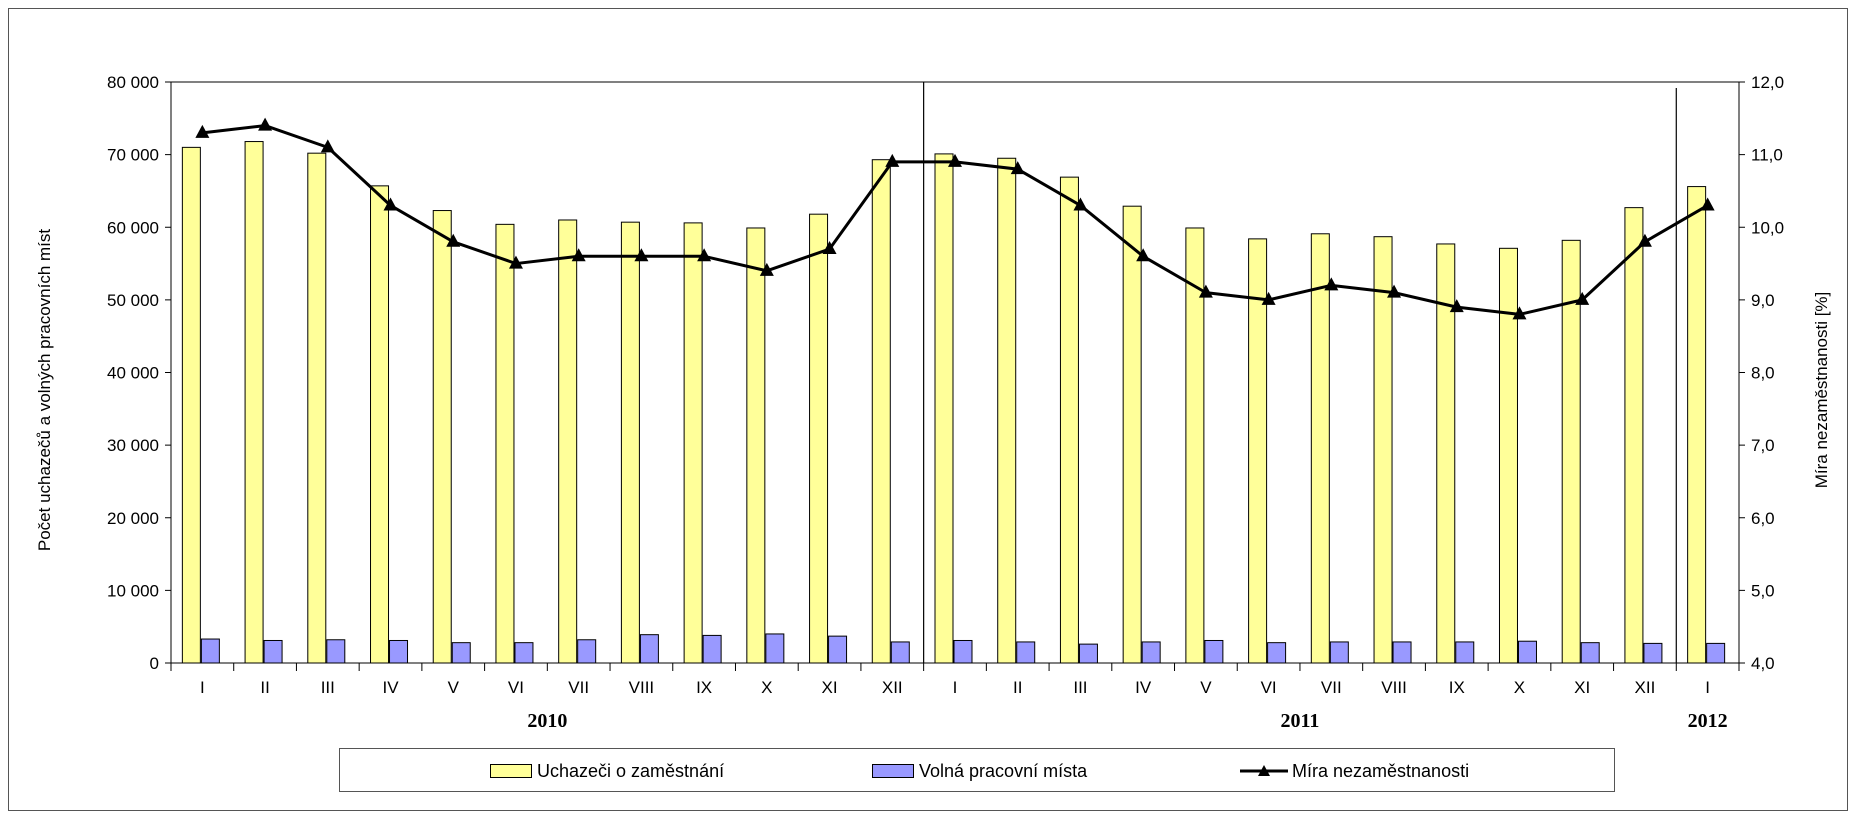  Describe the element at coordinates (511, 771) in the screenshot. I see `legend-swatch-applicants` at that location.